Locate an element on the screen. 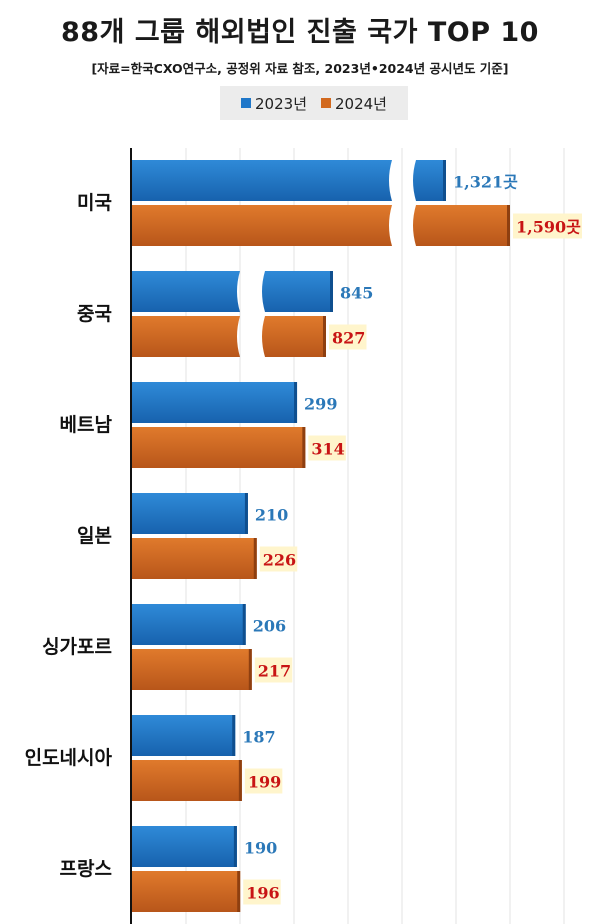 The width and height of the screenshot is (600, 924). legend-item-2023: 2023년 is located at coordinates (274, 103).